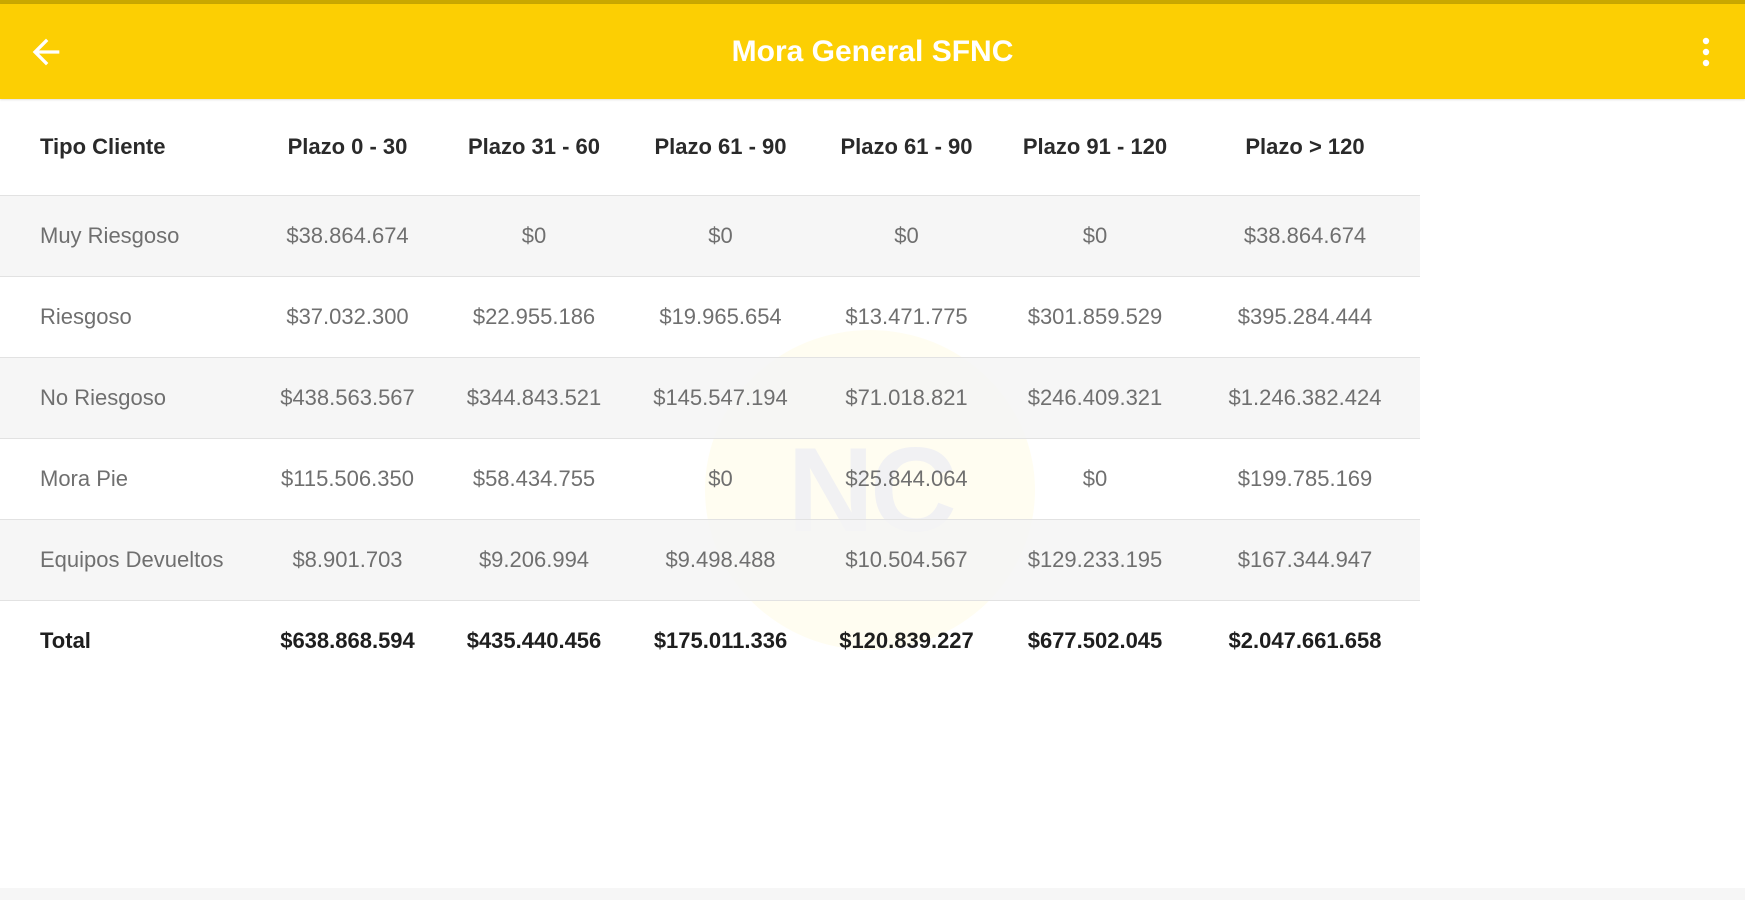  I want to click on table-cell: $22.955.186, so click(534, 317).